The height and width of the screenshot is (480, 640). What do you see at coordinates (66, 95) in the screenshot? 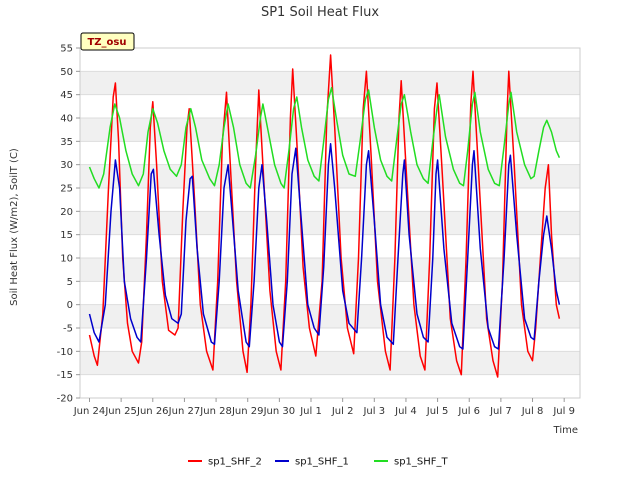
I see `y-tick-label: 45` at bounding box center [66, 95].